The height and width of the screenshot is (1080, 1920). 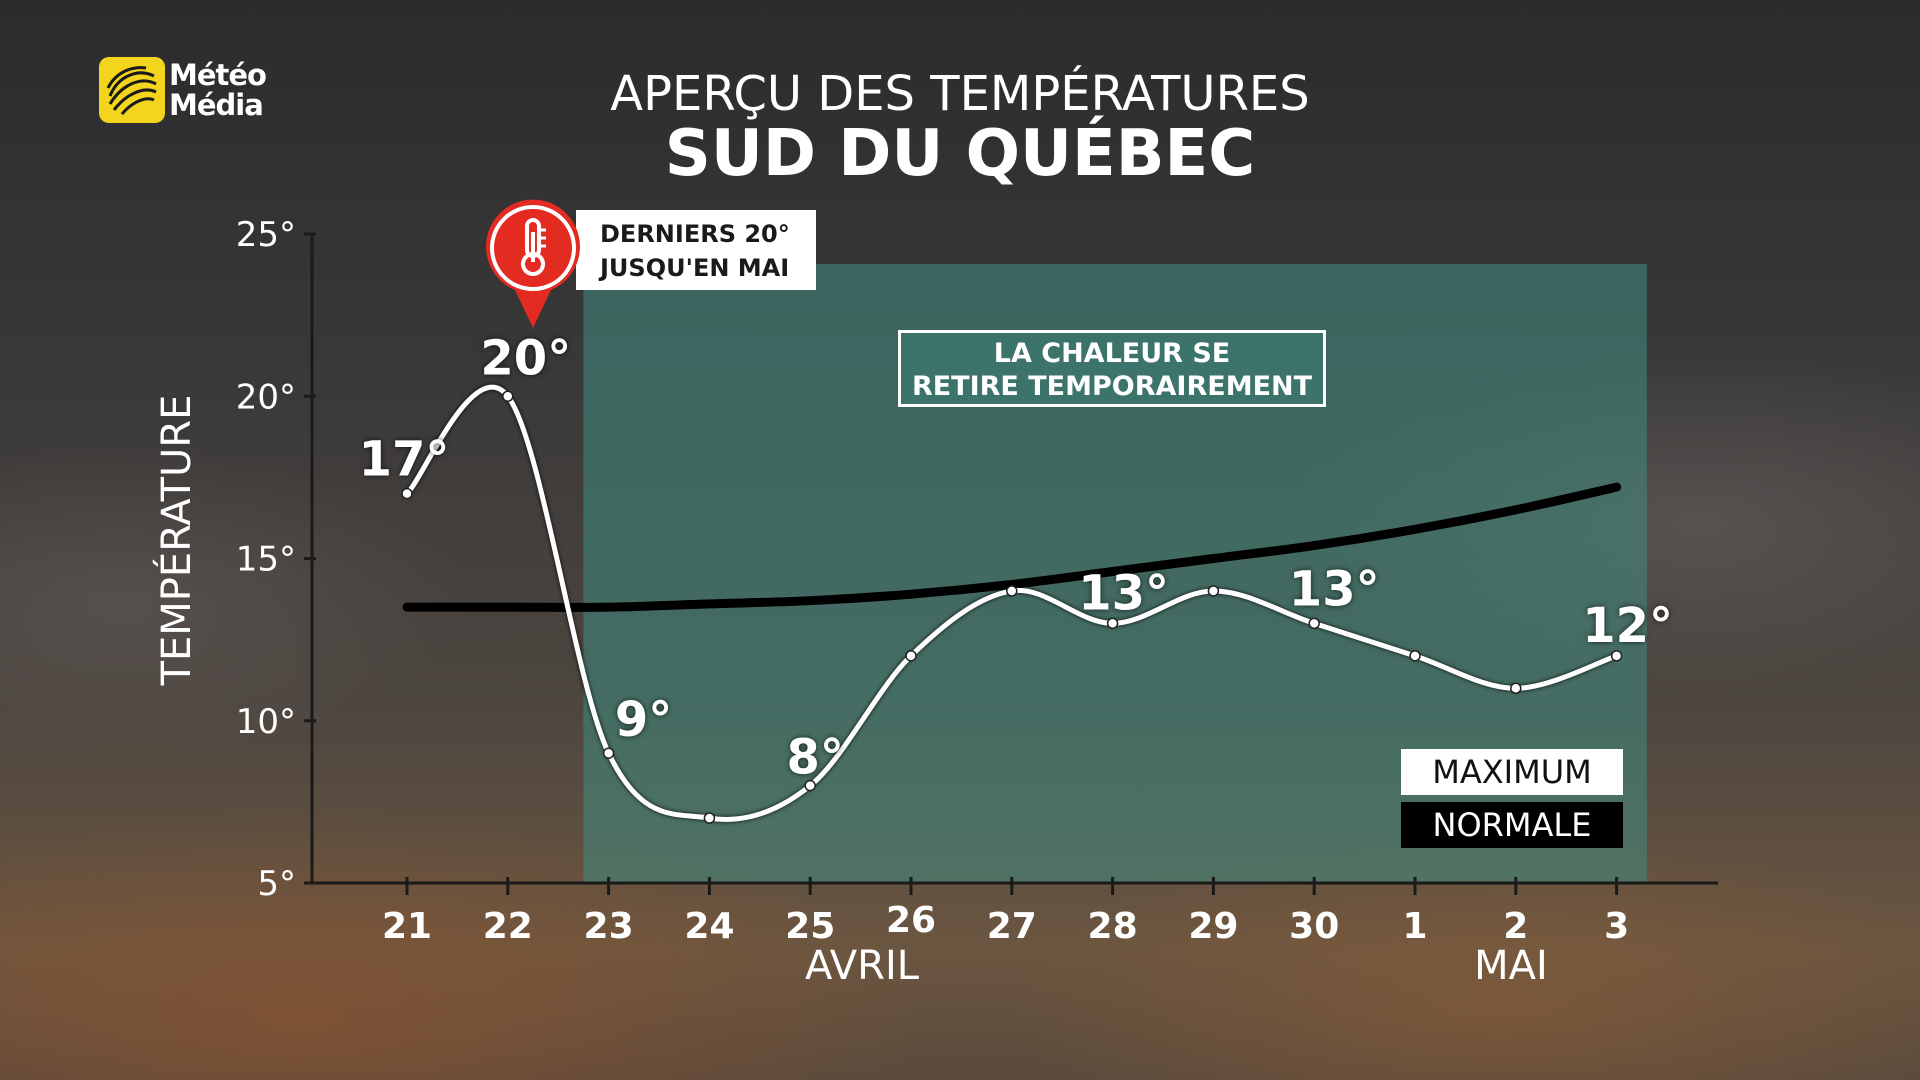 What do you see at coordinates (216, 105) in the screenshot?
I see `logo-line-2: Média` at bounding box center [216, 105].